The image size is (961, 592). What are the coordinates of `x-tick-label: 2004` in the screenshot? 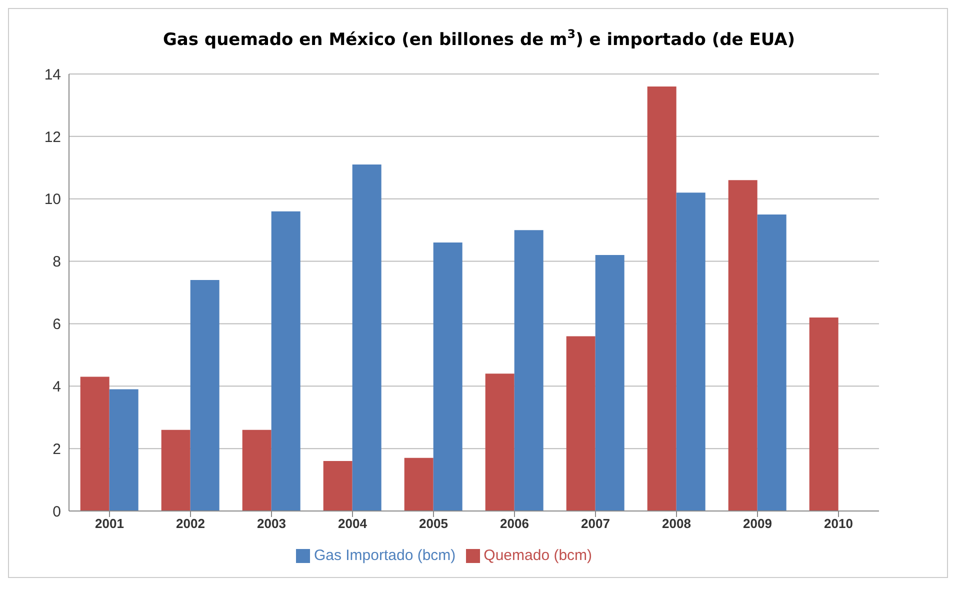 It's located at (353, 524).